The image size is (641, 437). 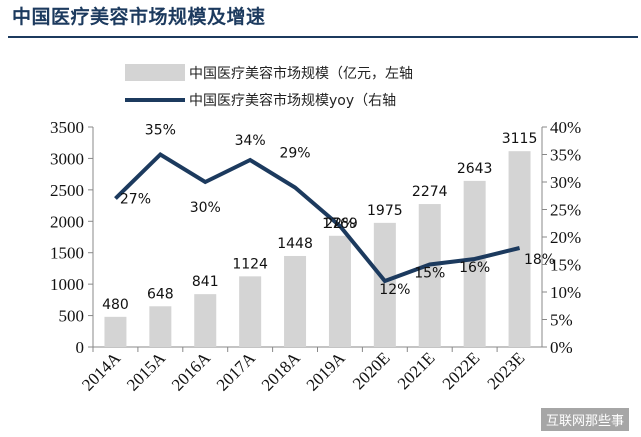 What do you see at coordinates (269, 86) in the screenshot?
I see `legend: 中国医疗美容市场规模（亿元，左轴 中国医疗美容市场规模yoy（右轴` at bounding box center [269, 86].